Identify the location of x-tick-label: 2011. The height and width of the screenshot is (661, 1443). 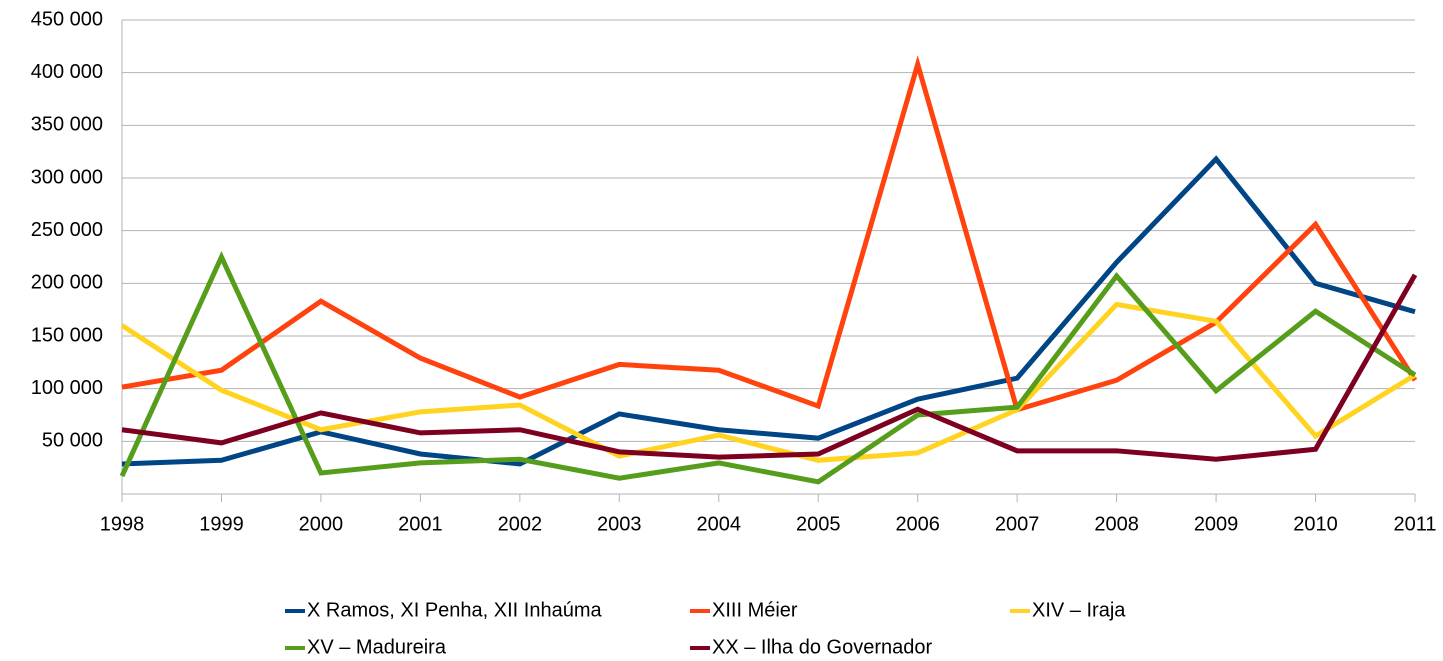
(1414, 524).